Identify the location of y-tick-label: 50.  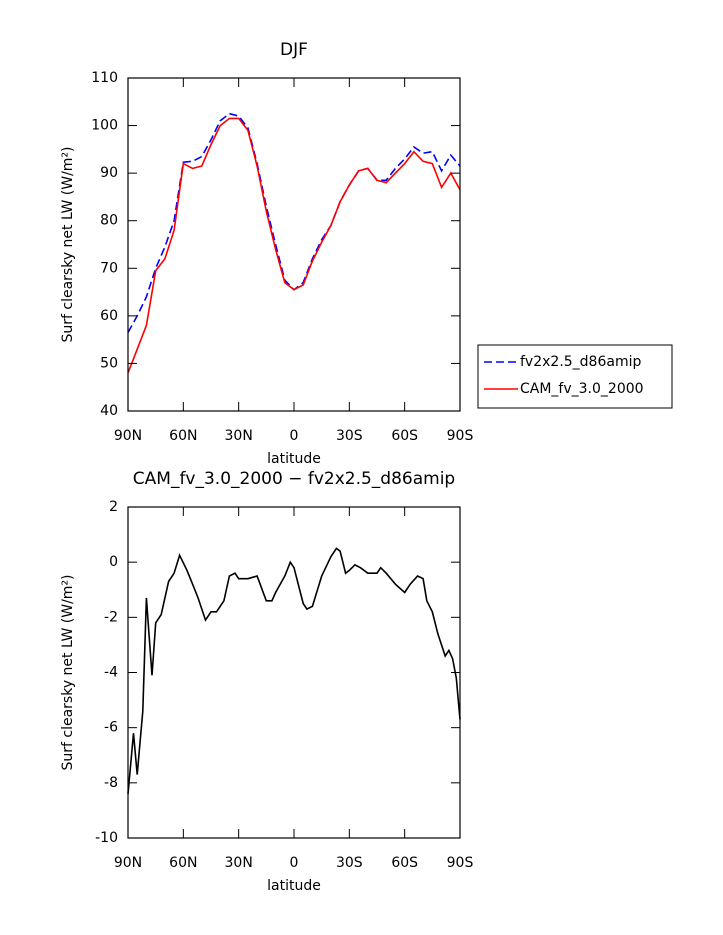
(109, 363).